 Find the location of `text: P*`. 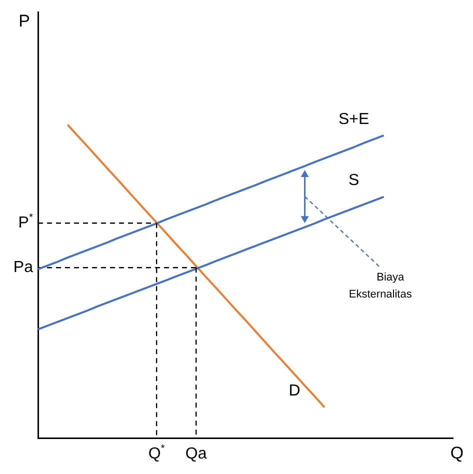

text: P* is located at coordinates (26, 222).